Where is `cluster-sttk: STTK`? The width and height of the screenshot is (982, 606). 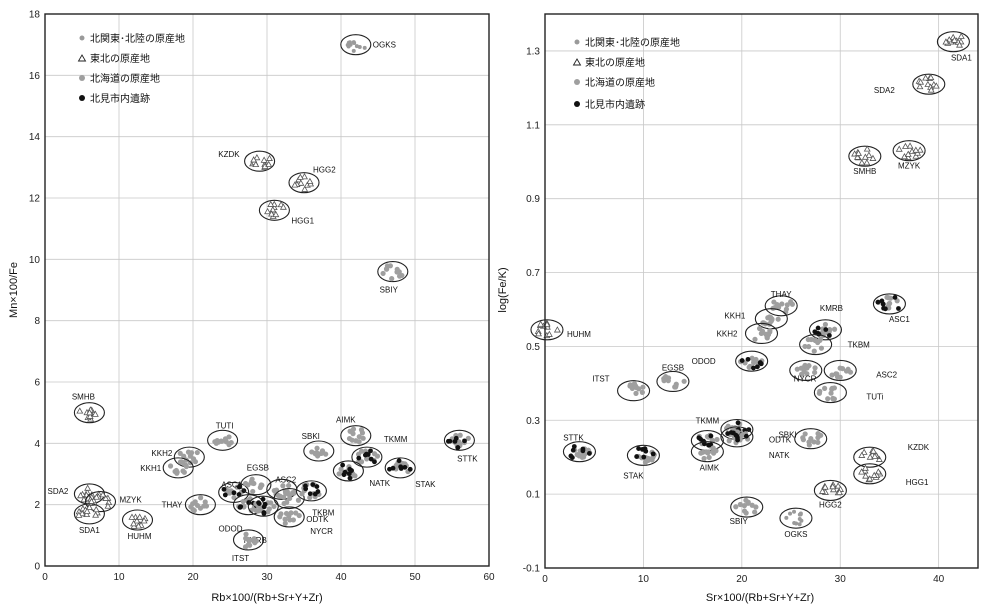 cluster-sttk: STTK is located at coordinates (579, 448).